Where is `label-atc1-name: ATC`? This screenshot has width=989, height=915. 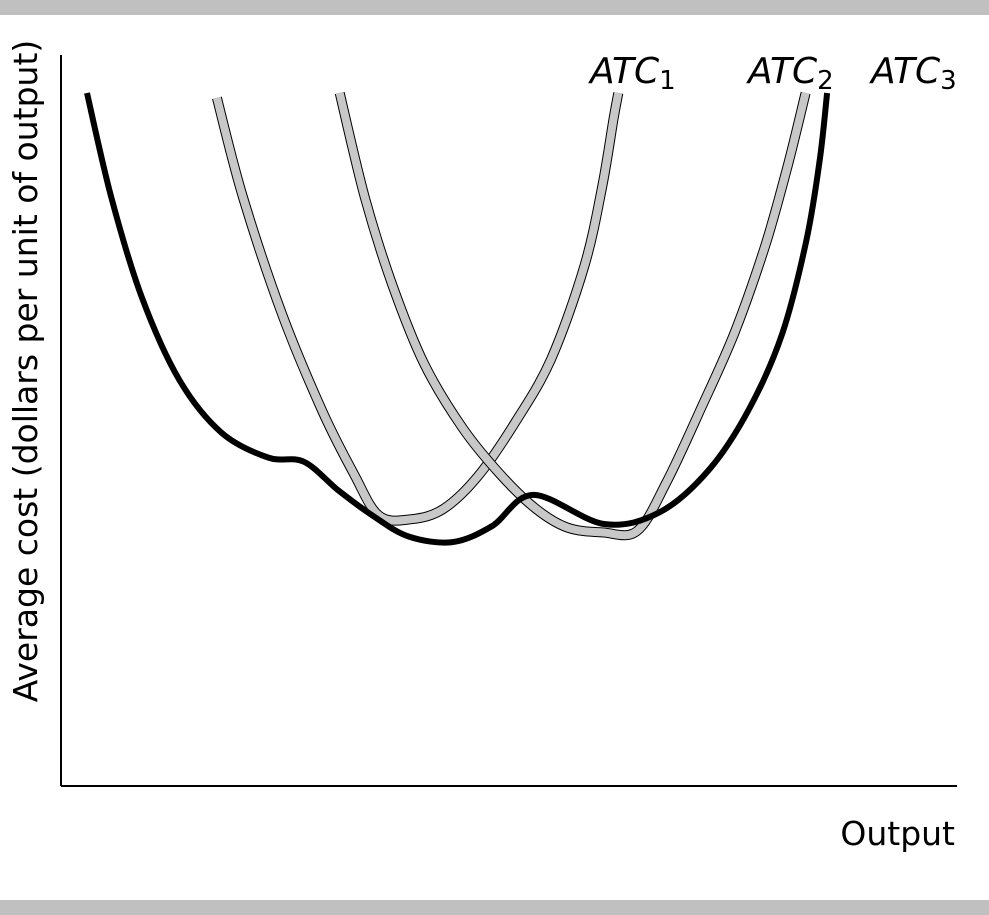
label-atc1-name: ATC is located at coordinates (624, 71).